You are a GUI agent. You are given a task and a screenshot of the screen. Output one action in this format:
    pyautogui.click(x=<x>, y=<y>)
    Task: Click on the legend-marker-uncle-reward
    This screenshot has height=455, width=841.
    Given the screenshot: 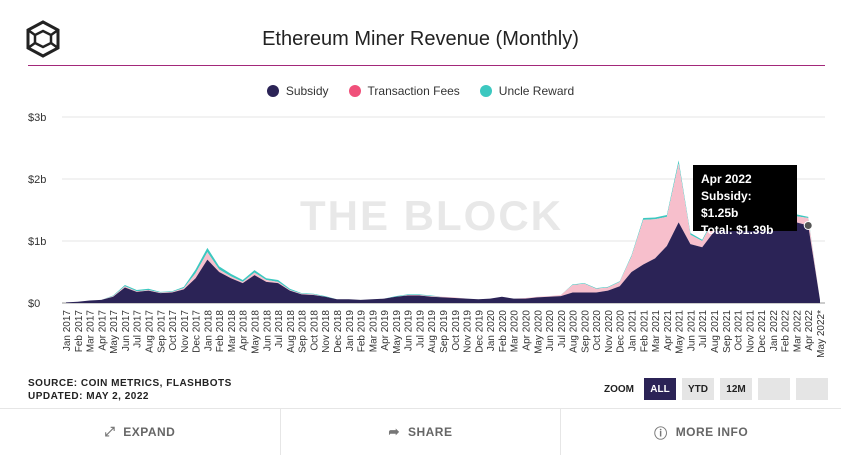 What is the action you would take?
    pyautogui.click(x=485, y=91)
    